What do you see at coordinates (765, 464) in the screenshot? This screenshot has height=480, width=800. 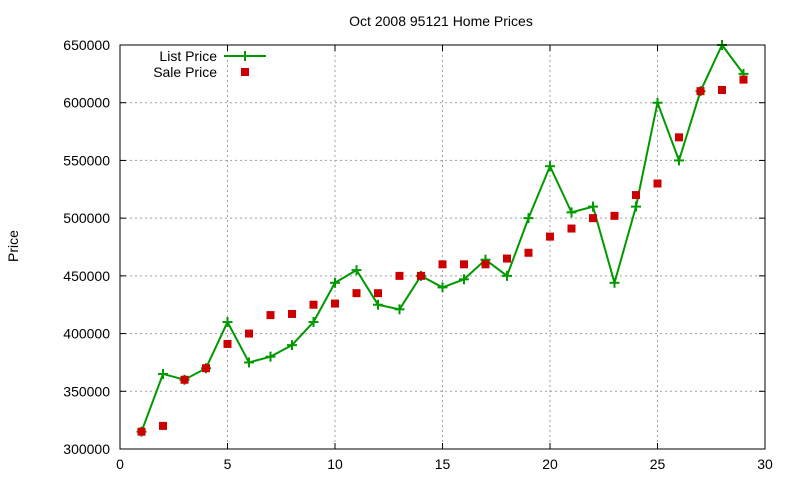 I see `x-tick-label: 30` at bounding box center [765, 464].